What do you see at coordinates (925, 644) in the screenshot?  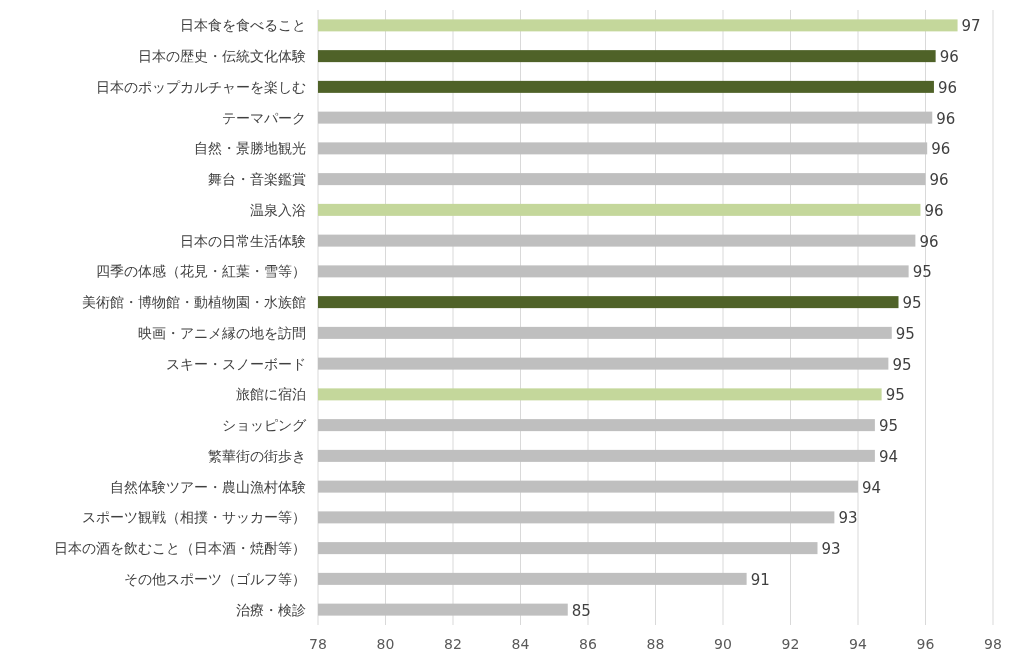 I see `x-tick-label: 96` at bounding box center [925, 644].